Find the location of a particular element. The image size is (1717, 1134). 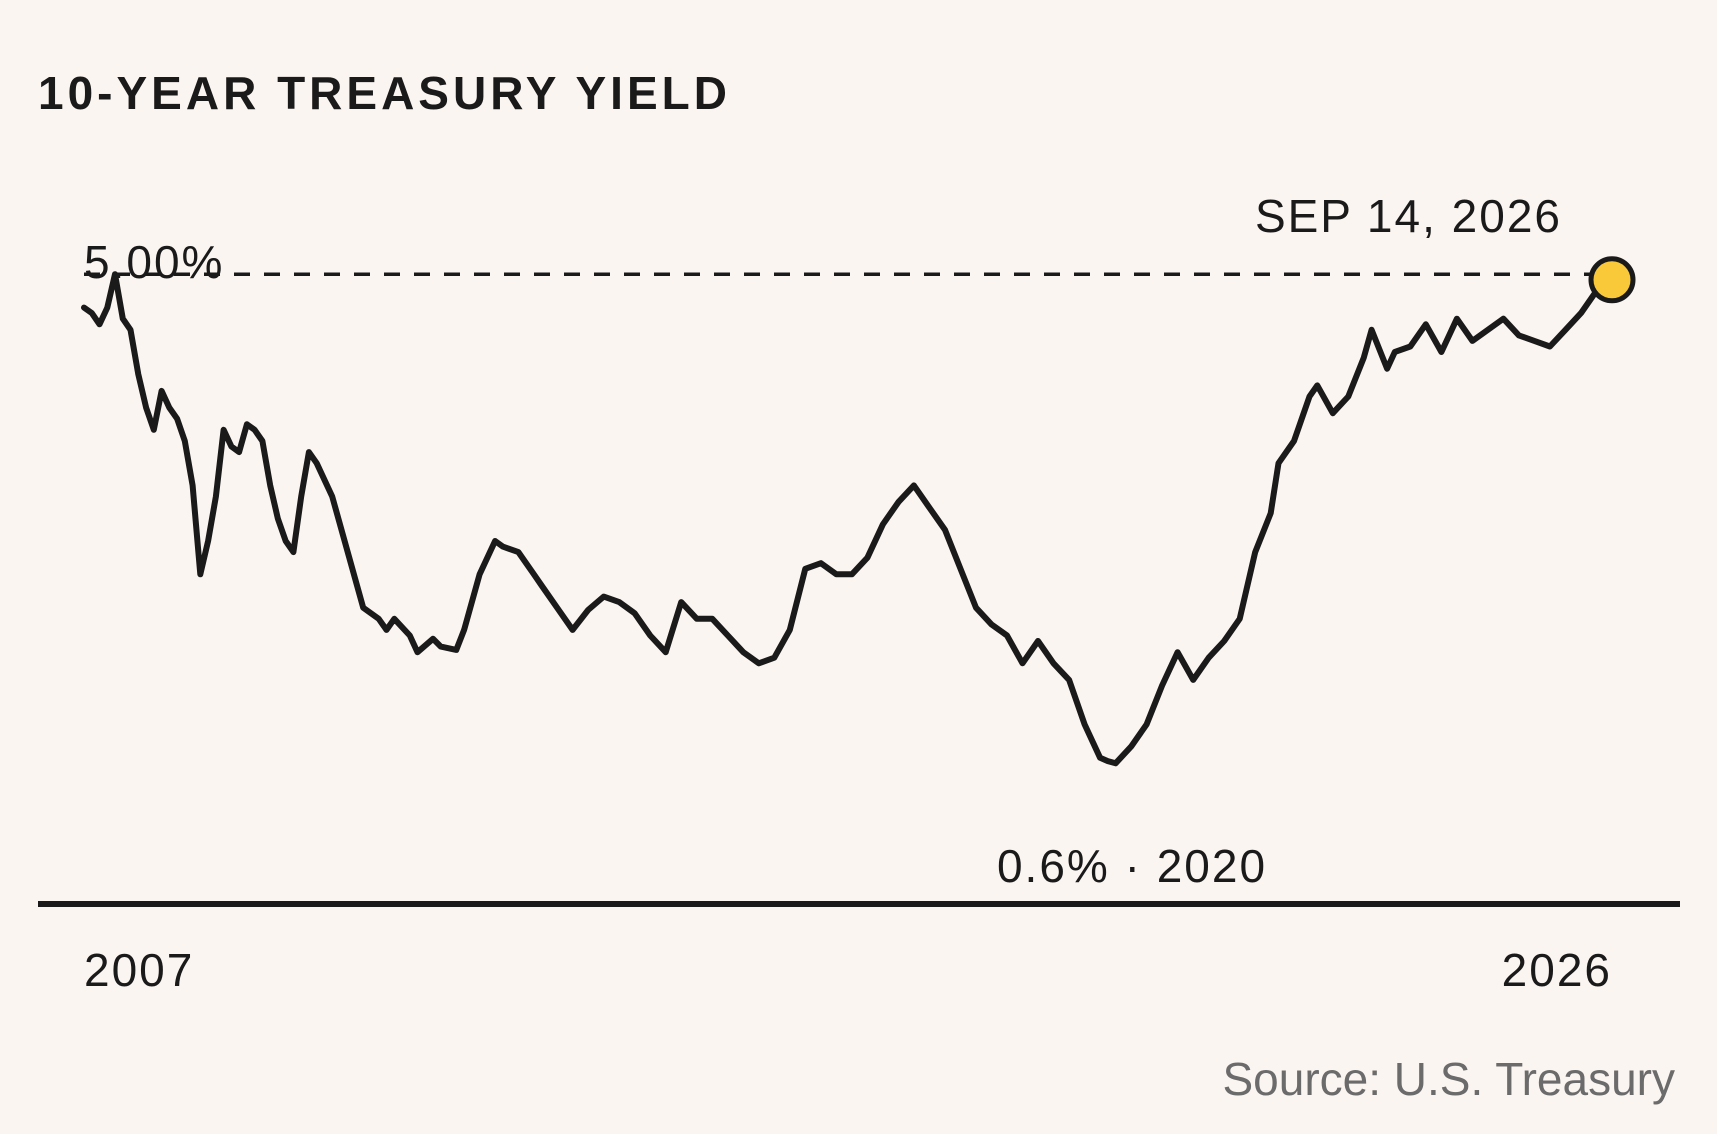

low-point-label: 0.6% · 2020 is located at coordinates (1132, 866).